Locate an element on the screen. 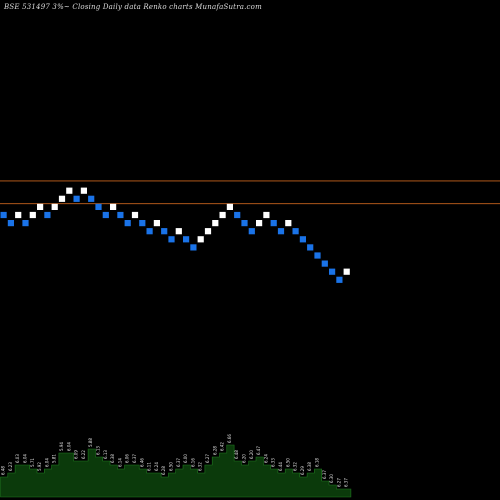 The height and width of the screenshot is (500, 500). volume-label: 5.88 is located at coordinates (90, 442).